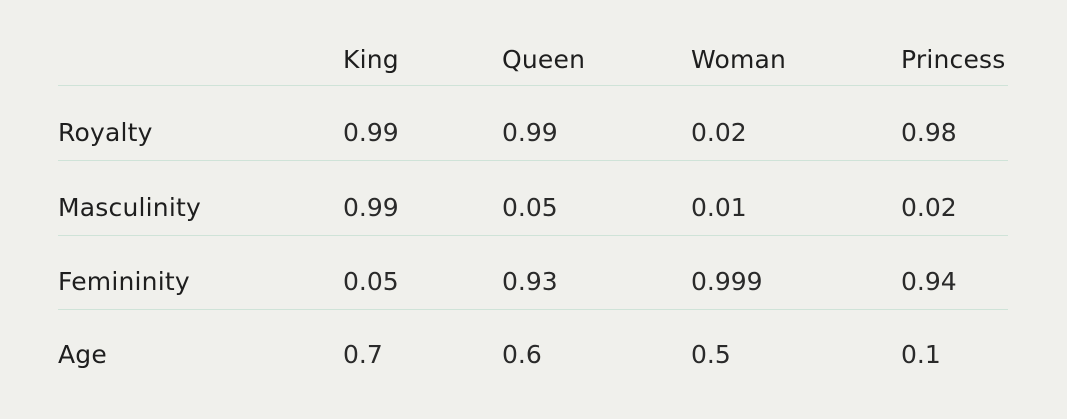  Describe the element at coordinates (739, 59) in the screenshot. I see `column-header: Woman` at that location.